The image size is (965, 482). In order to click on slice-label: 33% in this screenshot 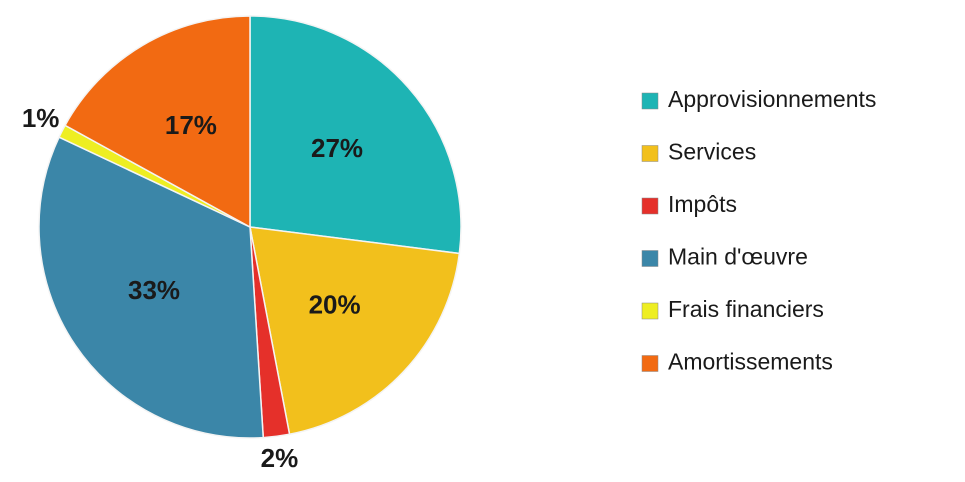, I will do `click(154, 290)`.